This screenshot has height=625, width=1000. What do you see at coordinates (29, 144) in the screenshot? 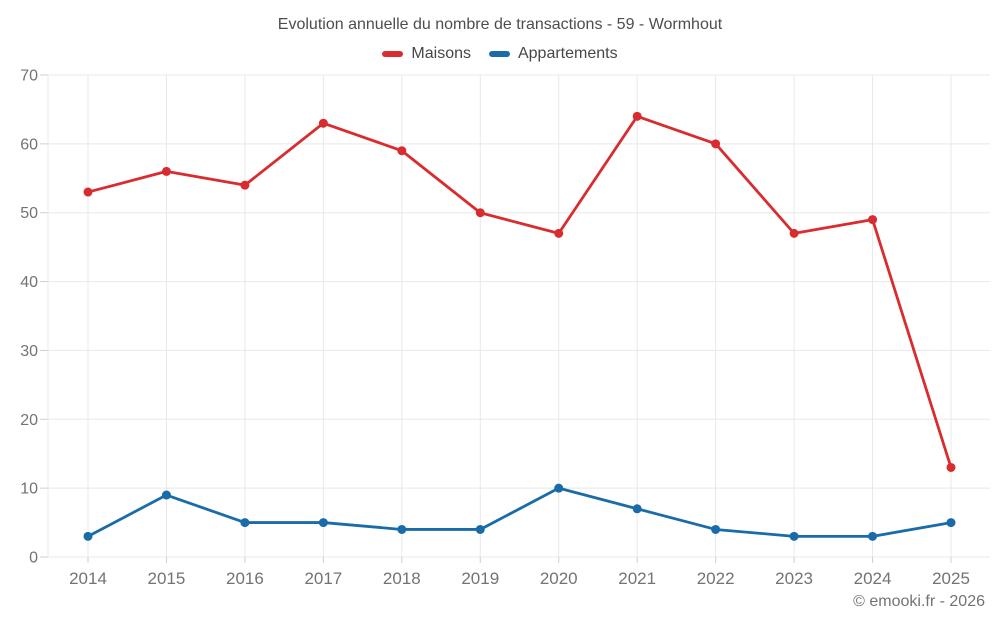
I see `y-tick-label: 60` at bounding box center [29, 144].